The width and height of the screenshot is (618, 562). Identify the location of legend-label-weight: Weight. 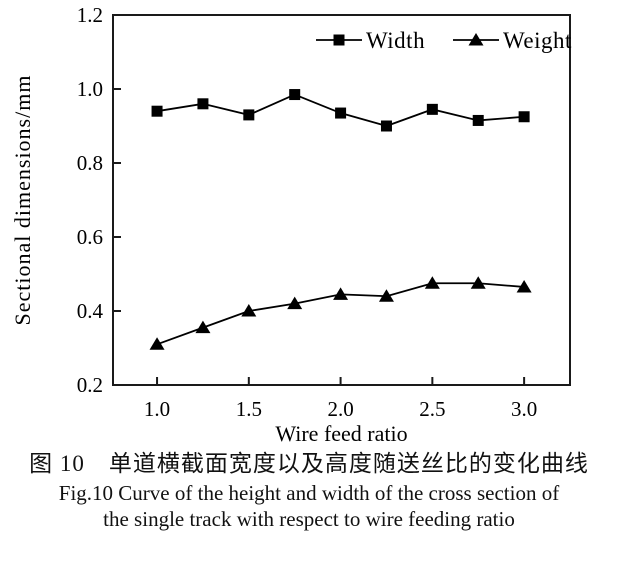
(537, 40).